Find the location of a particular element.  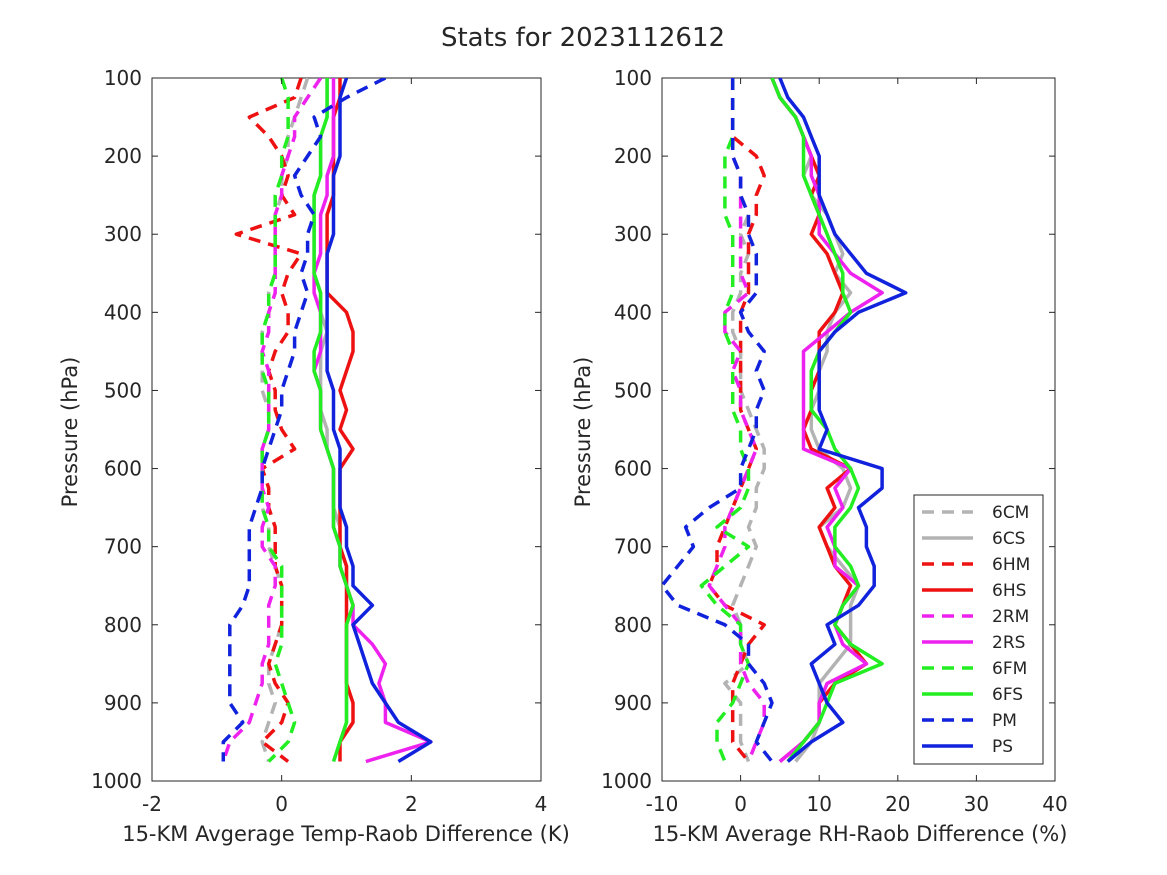

temperature-x-tick-label: 2 is located at coordinates (411, 804).